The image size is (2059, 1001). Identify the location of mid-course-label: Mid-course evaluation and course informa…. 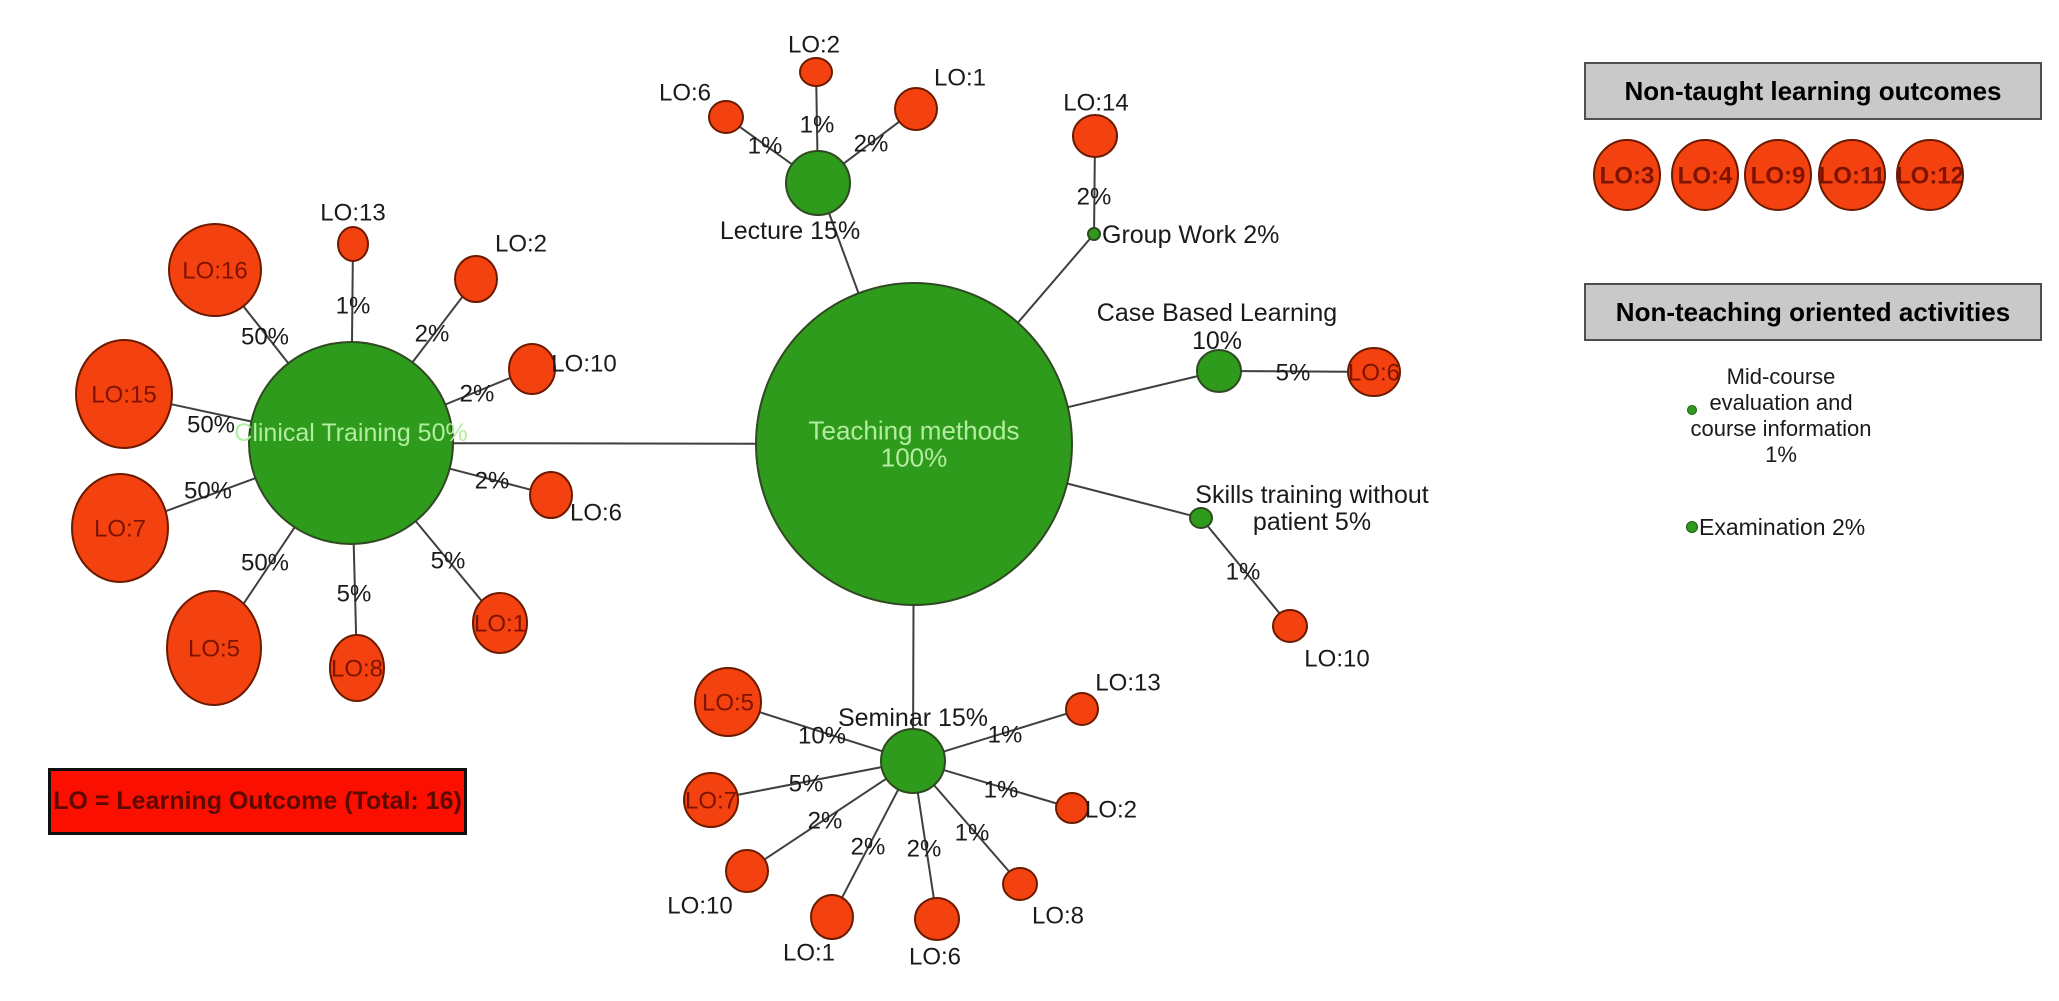
(1781, 416).